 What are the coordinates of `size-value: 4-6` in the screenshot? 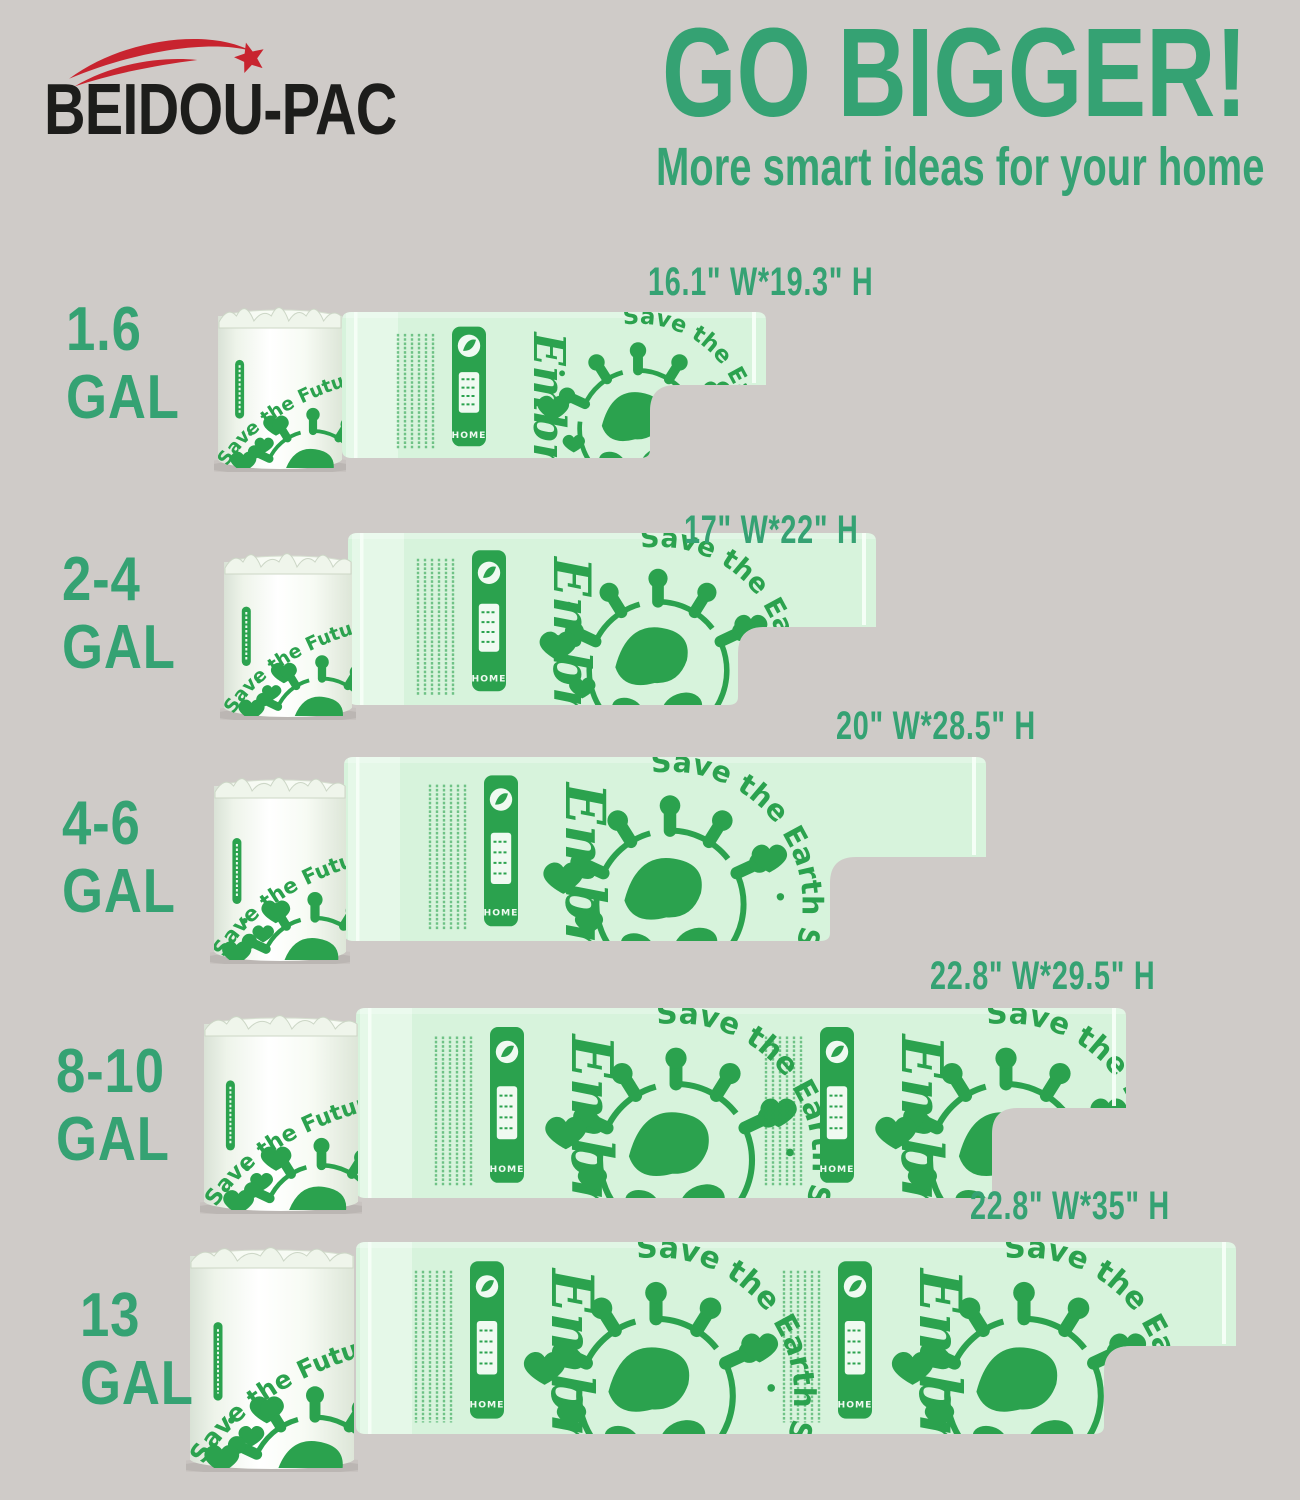 It's located at (101, 823).